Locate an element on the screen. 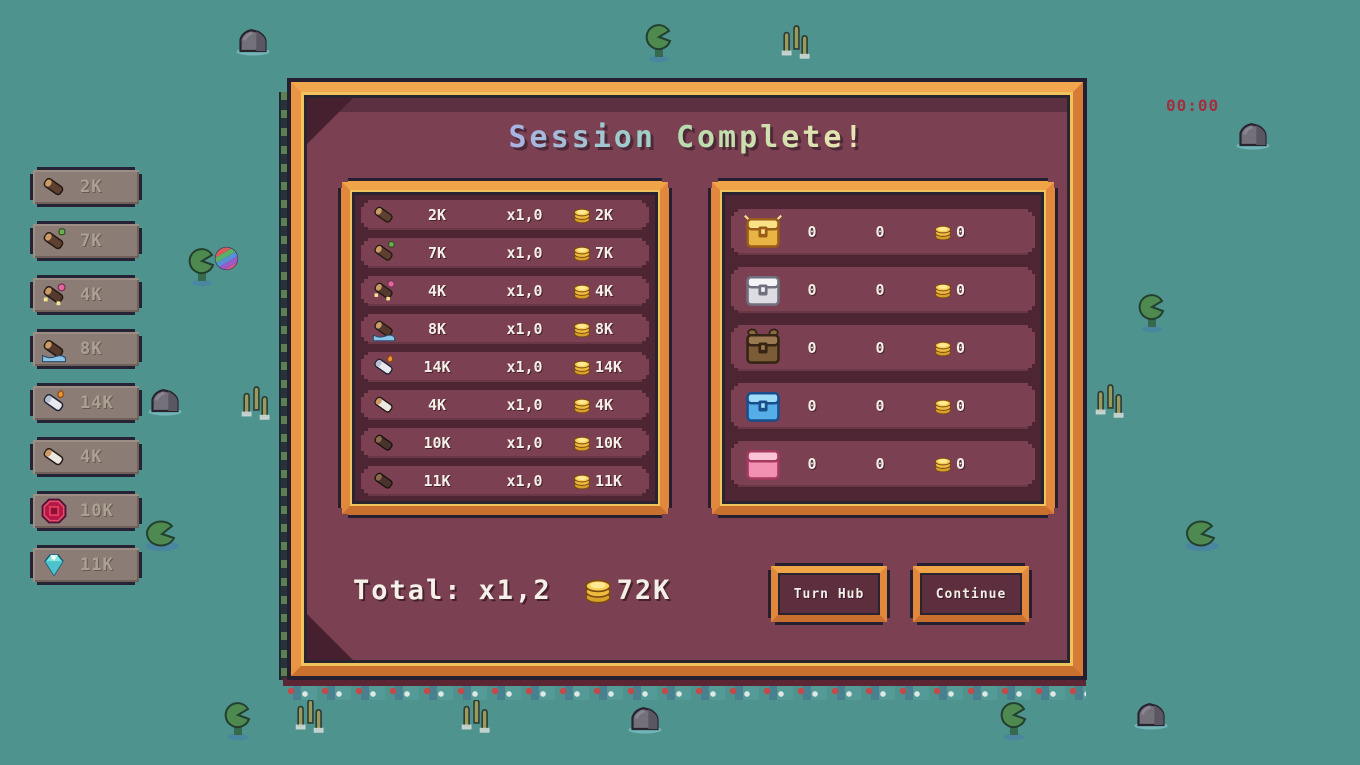 The height and width of the screenshot is (765, 1360). turn-hub-button-label: Turn Hub is located at coordinates (829, 594).